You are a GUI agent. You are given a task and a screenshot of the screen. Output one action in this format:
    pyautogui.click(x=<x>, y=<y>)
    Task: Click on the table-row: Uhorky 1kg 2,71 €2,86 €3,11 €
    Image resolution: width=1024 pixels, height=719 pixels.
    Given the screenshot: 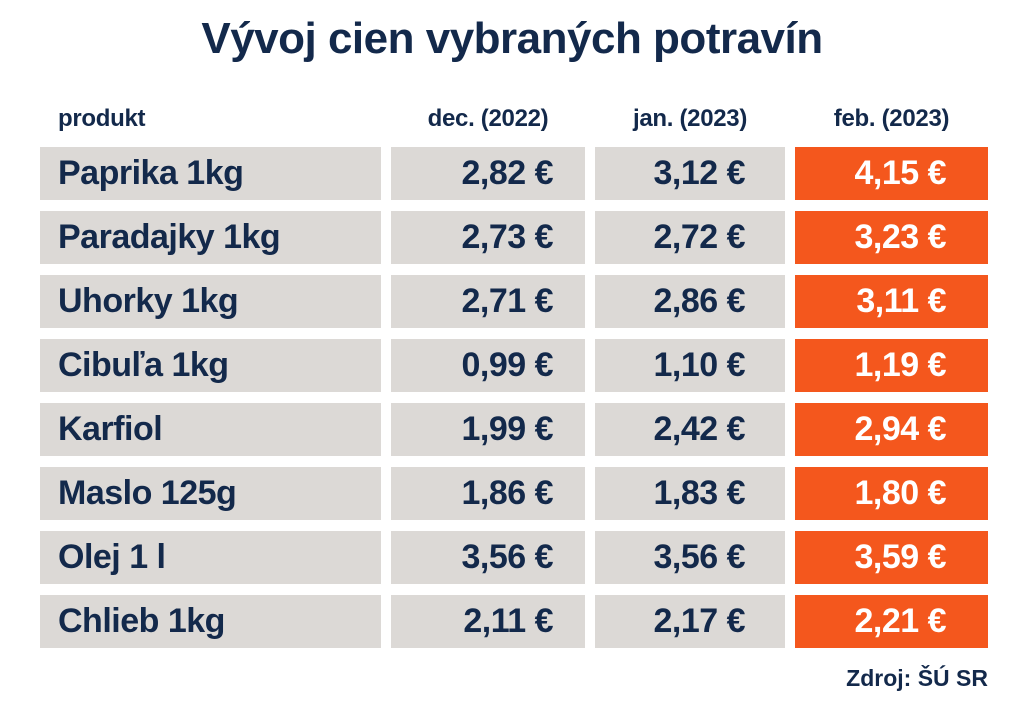 What is the action you would take?
    pyautogui.click(x=514, y=301)
    